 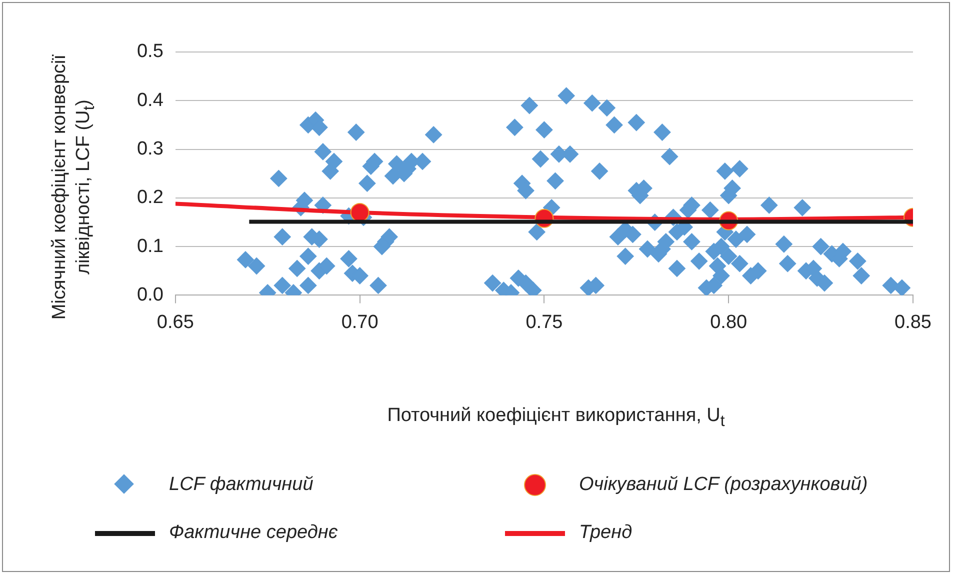 I want to click on x-axis-title: Поточний коефіцієнт використання, U$_{t}$, so click(x=556, y=418).